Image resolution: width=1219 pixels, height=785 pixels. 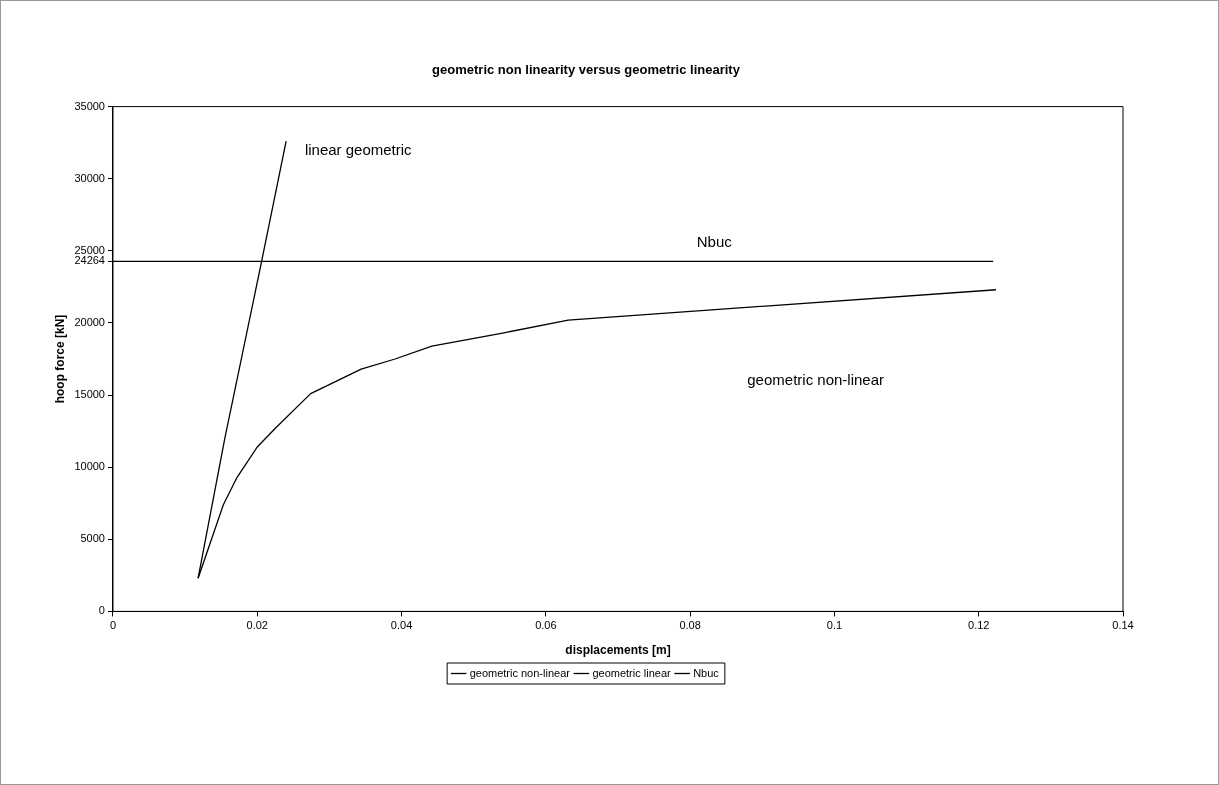 I want to click on x-tick-label: 0.14, so click(x=1123, y=625).